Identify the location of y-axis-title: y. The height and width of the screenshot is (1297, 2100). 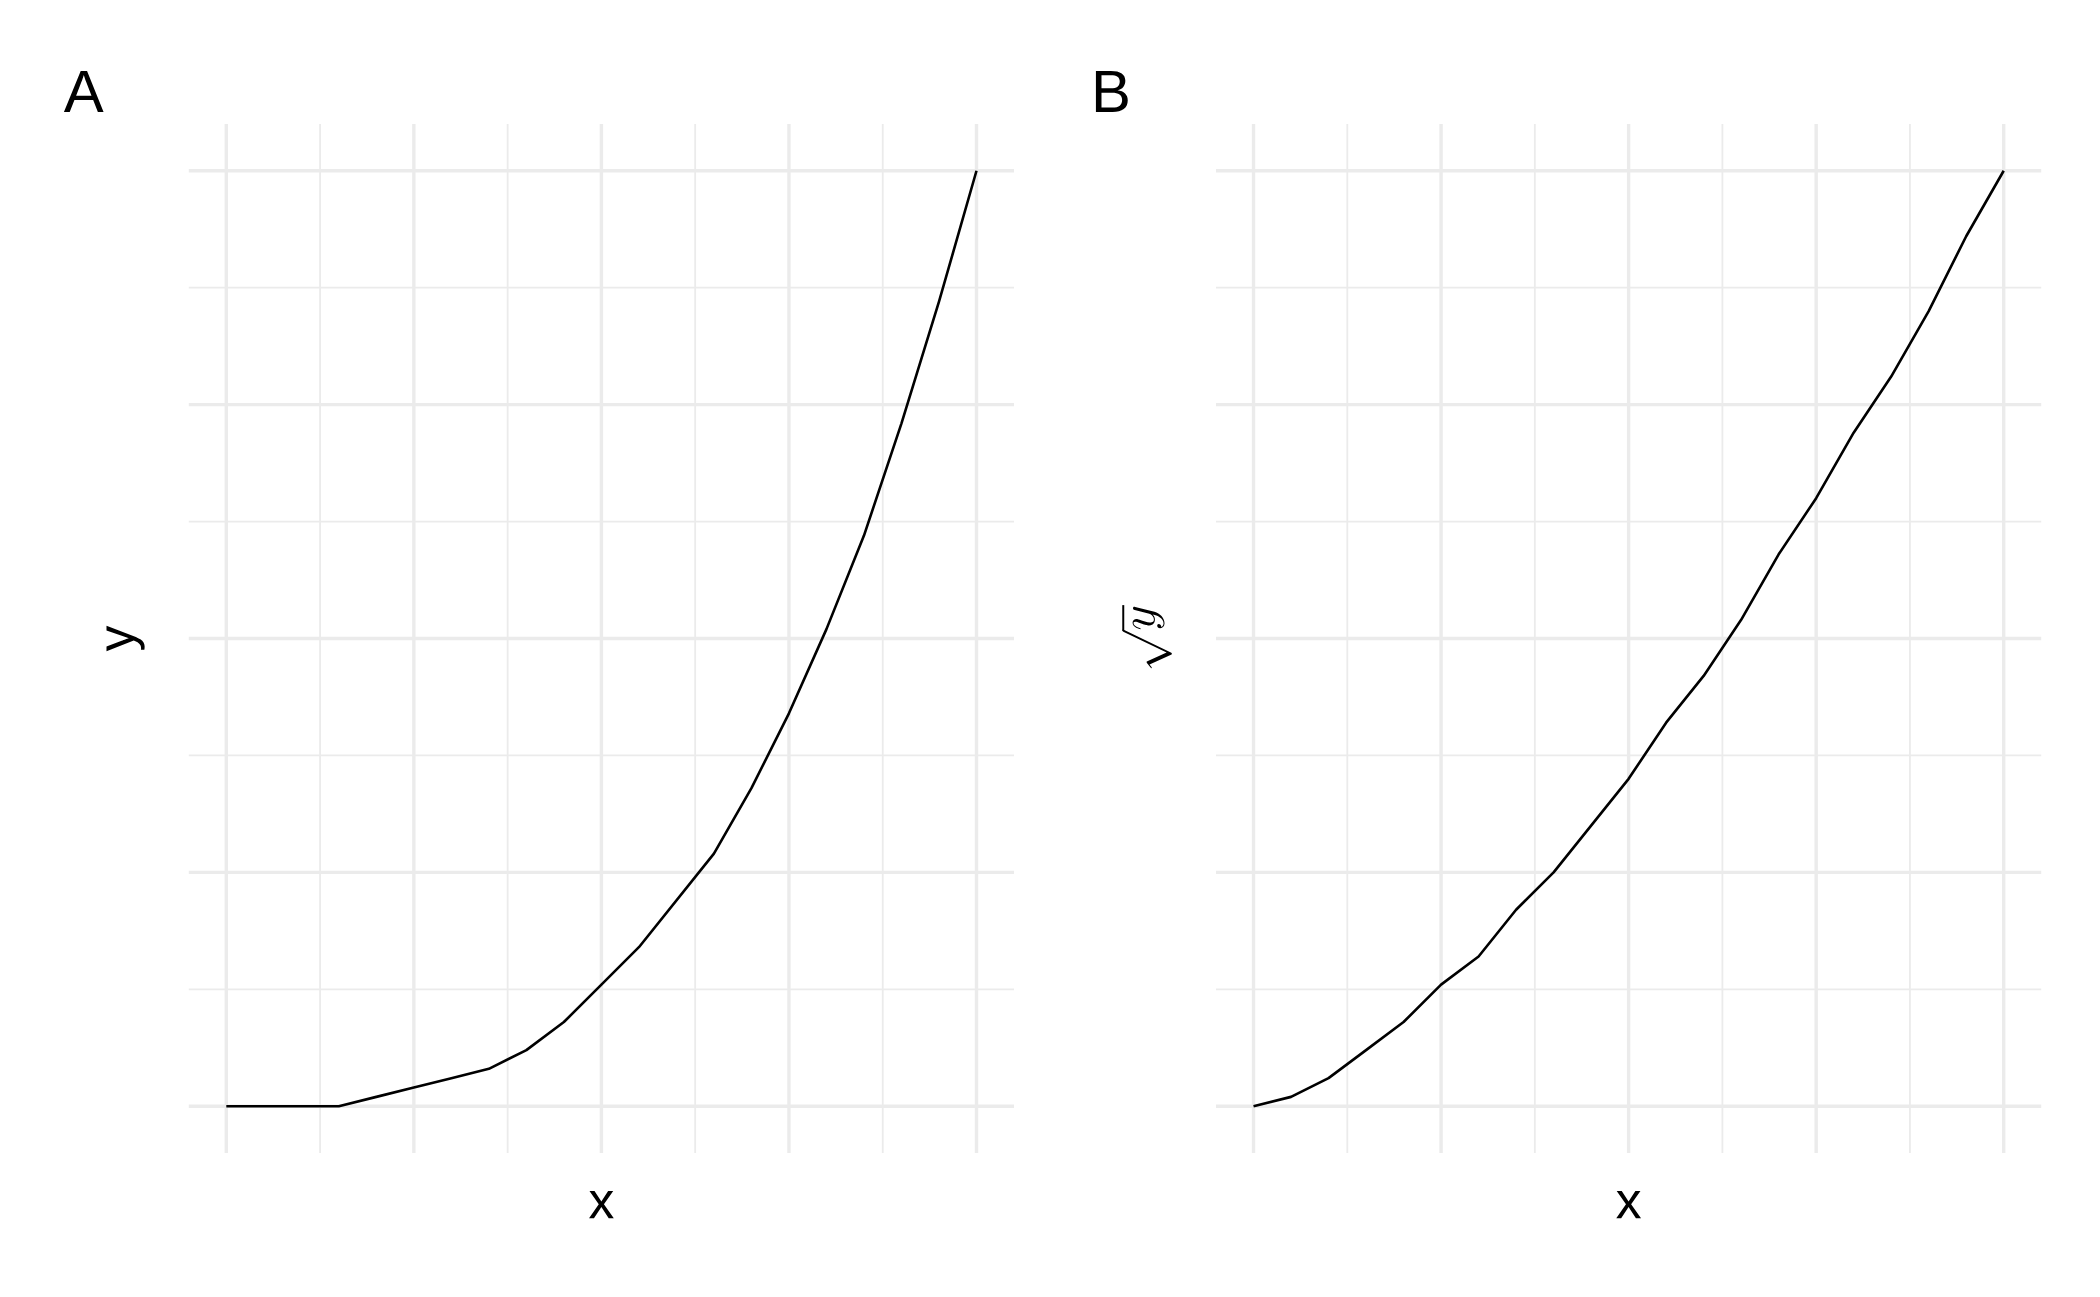
(125, 638).